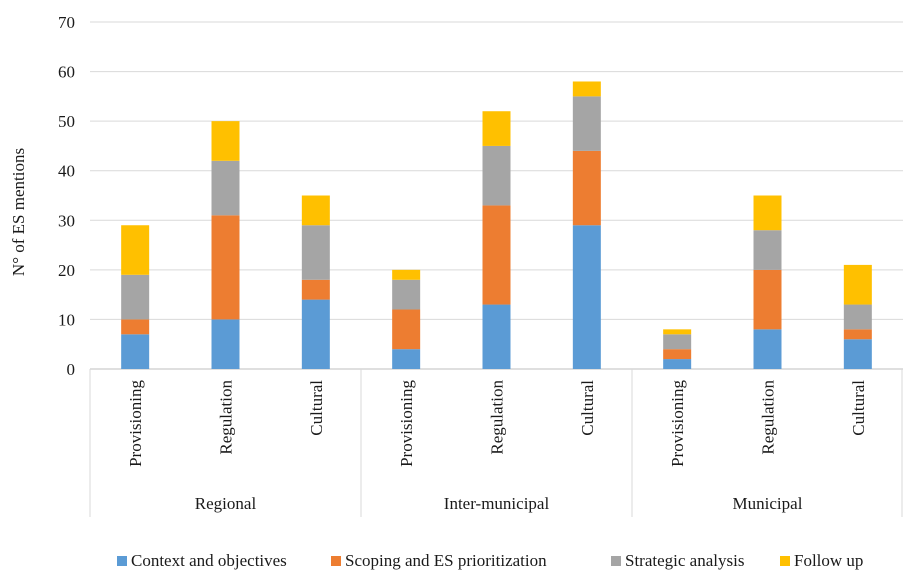 This screenshot has height=572, width=903. What do you see at coordinates (209, 560) in the screenshot?
I see `legend-label: Context and objectives` at bounding box center [209, 560].